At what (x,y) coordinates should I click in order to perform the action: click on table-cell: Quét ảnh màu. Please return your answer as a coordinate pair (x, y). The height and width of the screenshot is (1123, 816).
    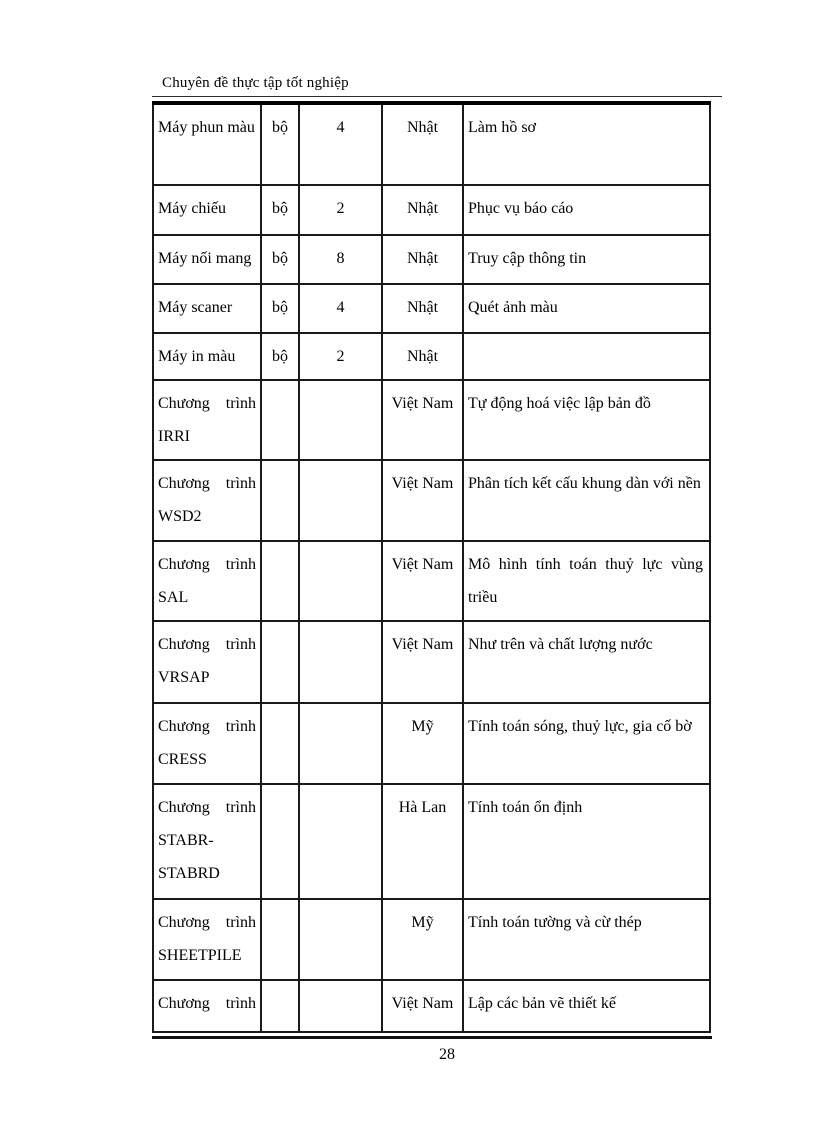
    Looking at the image, I should click on (586, 308).